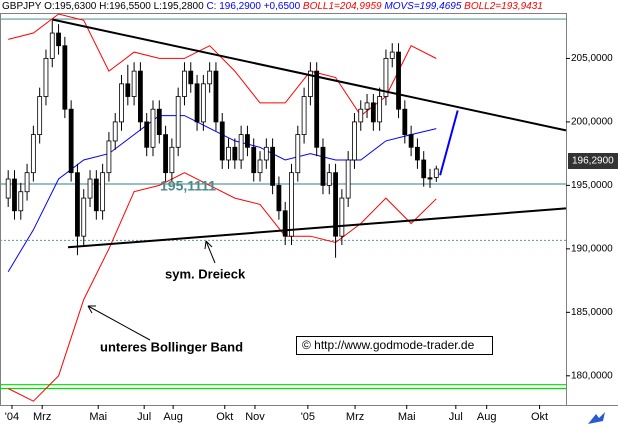 This screenshot has width=618, height=429. I want to click on last-price-box, so click(593, 161).